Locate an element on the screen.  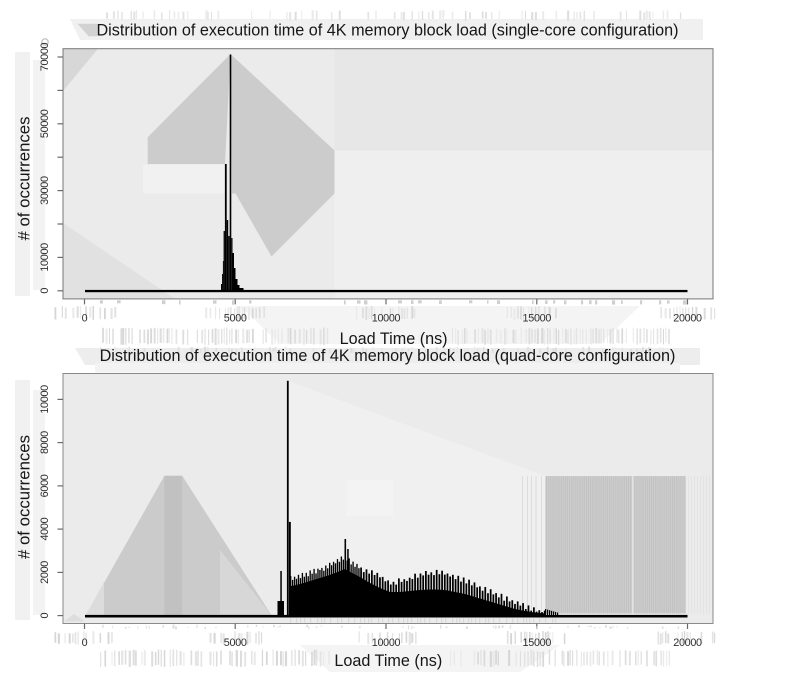
svg-text: 50000 is located at coordinates (45, 123).